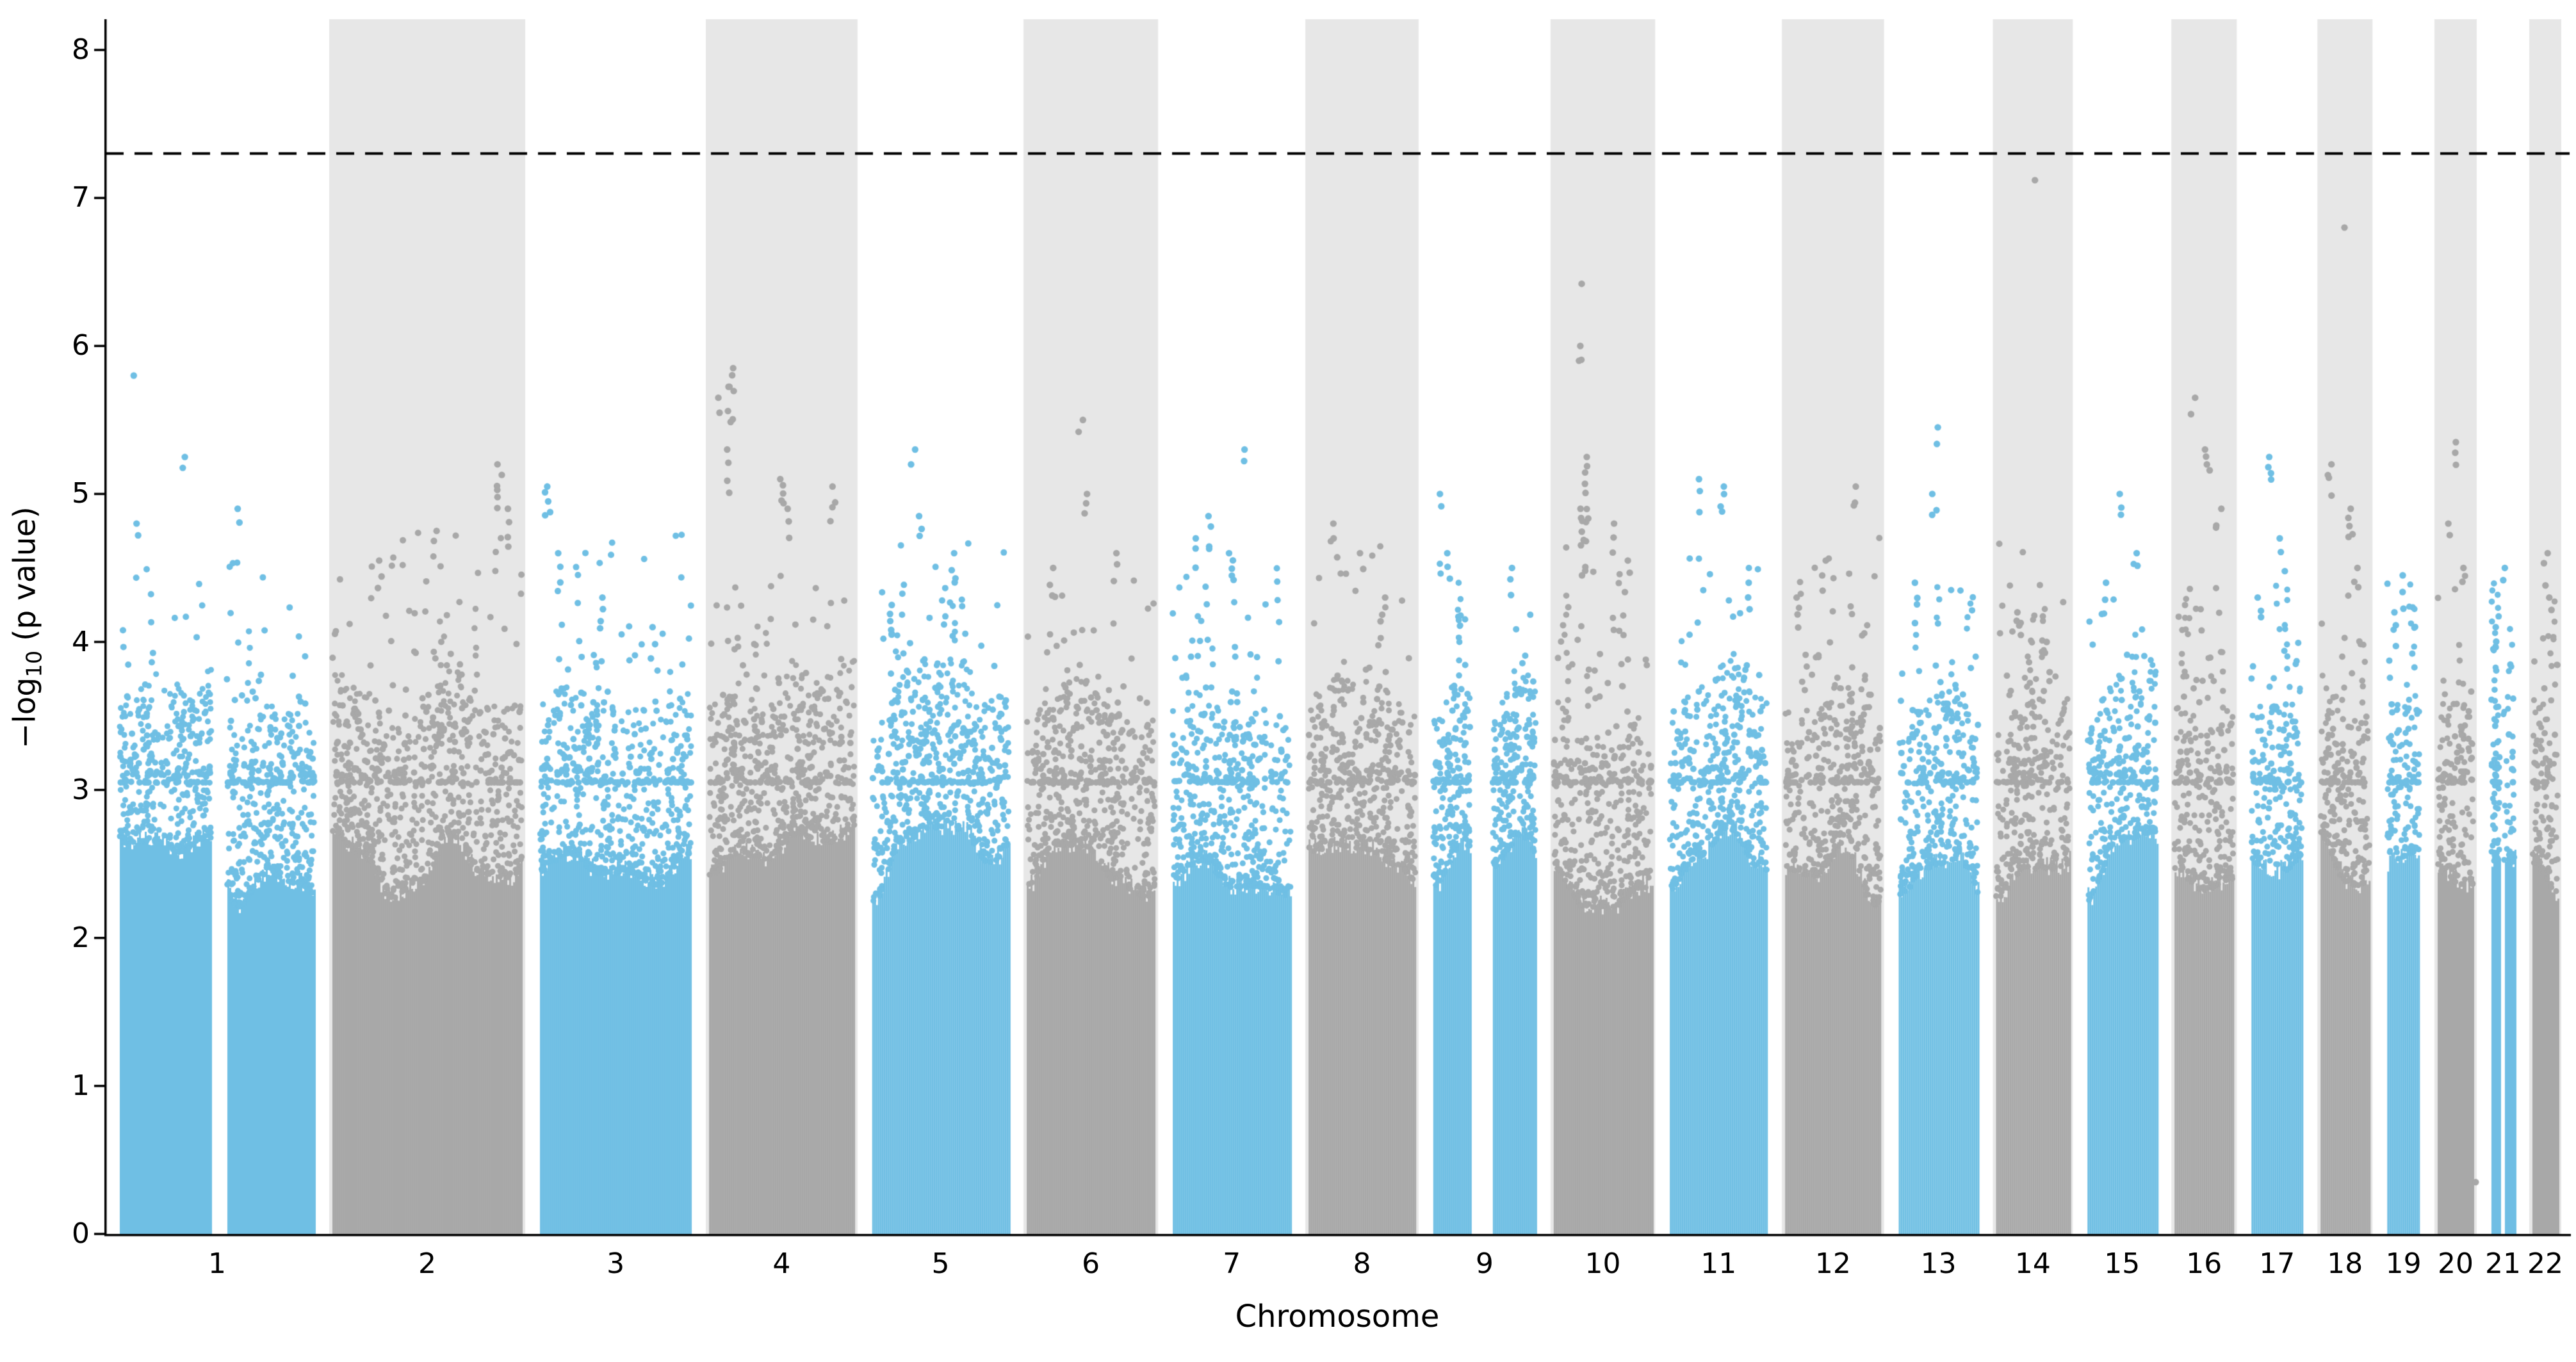  I want to click on y-axis-label: −log10 (p value), so click(26, 628).